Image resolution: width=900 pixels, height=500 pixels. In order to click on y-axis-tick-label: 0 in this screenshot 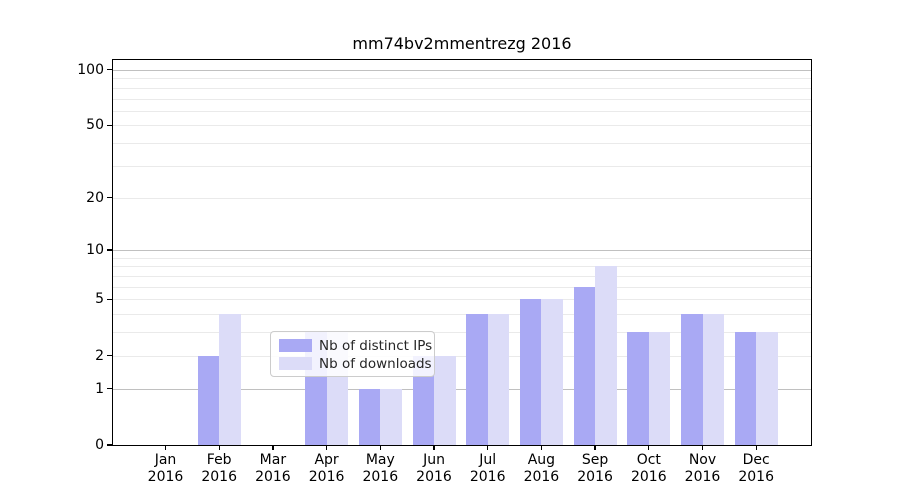, I will do `click(99, 445)`.